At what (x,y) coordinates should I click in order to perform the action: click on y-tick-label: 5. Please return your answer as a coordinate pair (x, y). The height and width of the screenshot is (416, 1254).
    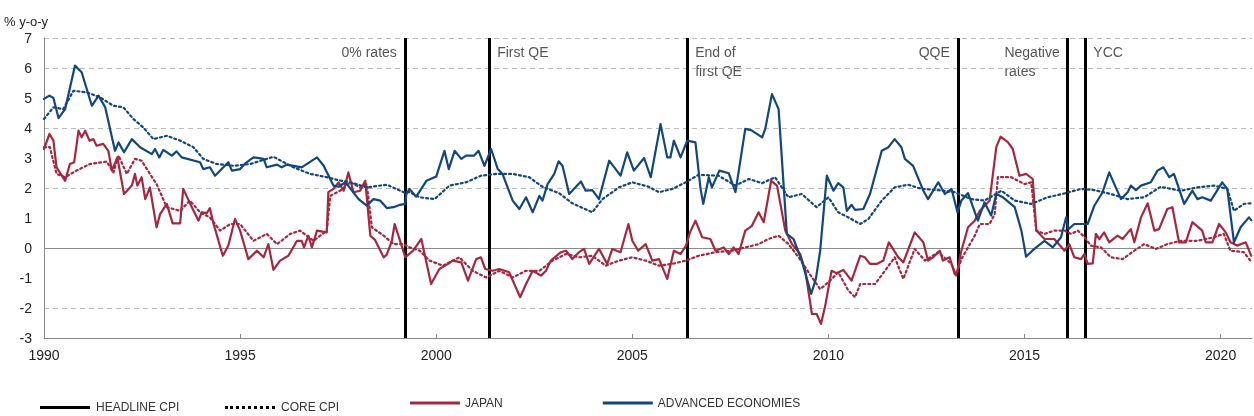
    Looking at the image, I should click on (28, 98).